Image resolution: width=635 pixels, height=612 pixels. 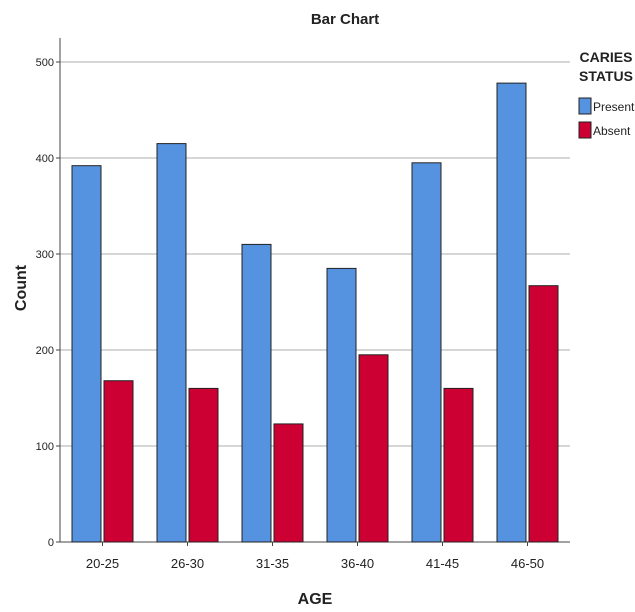 What do you see at coordinates (585, 106) in the screenshot?
I see `legend-swatch-present` at bounding box center [585, 106].